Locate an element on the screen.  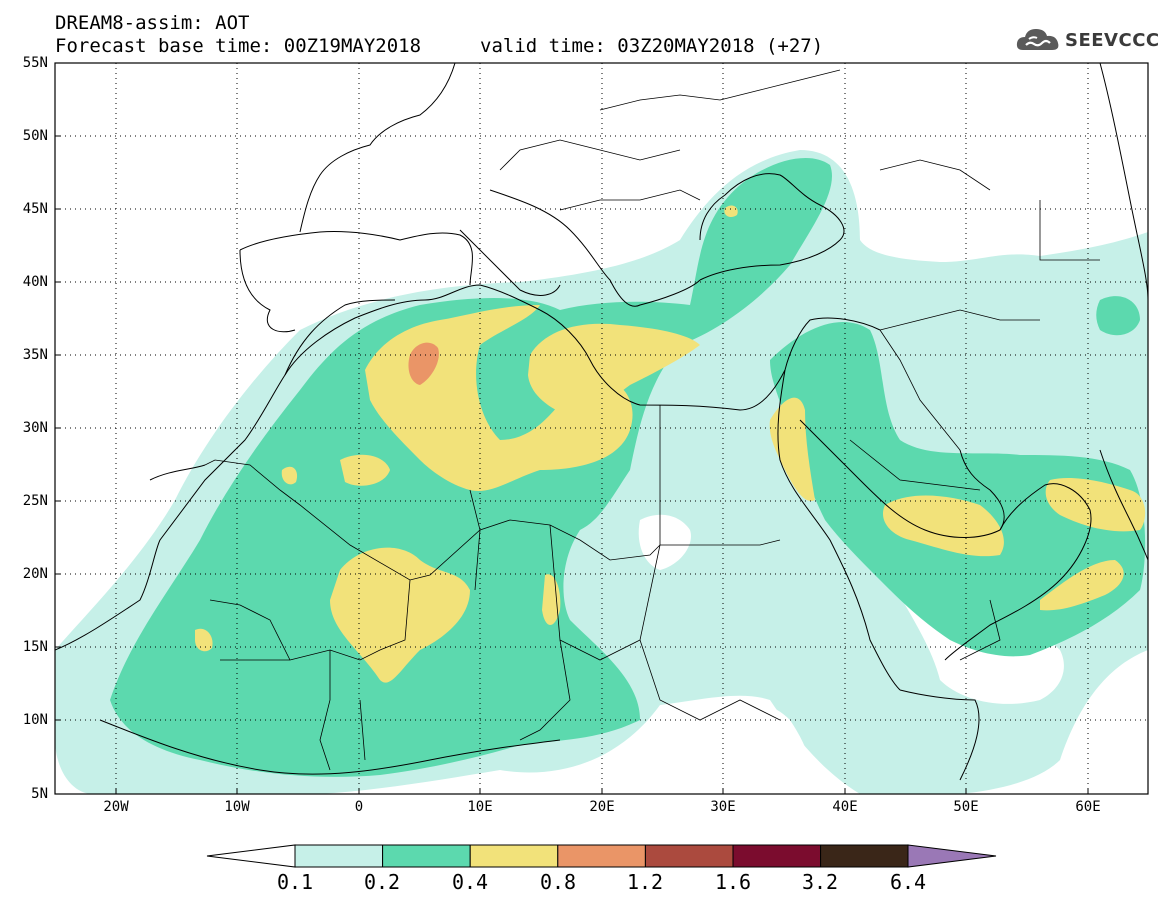
colorbar-label: 0.4 is located at coordinates (470, 882).